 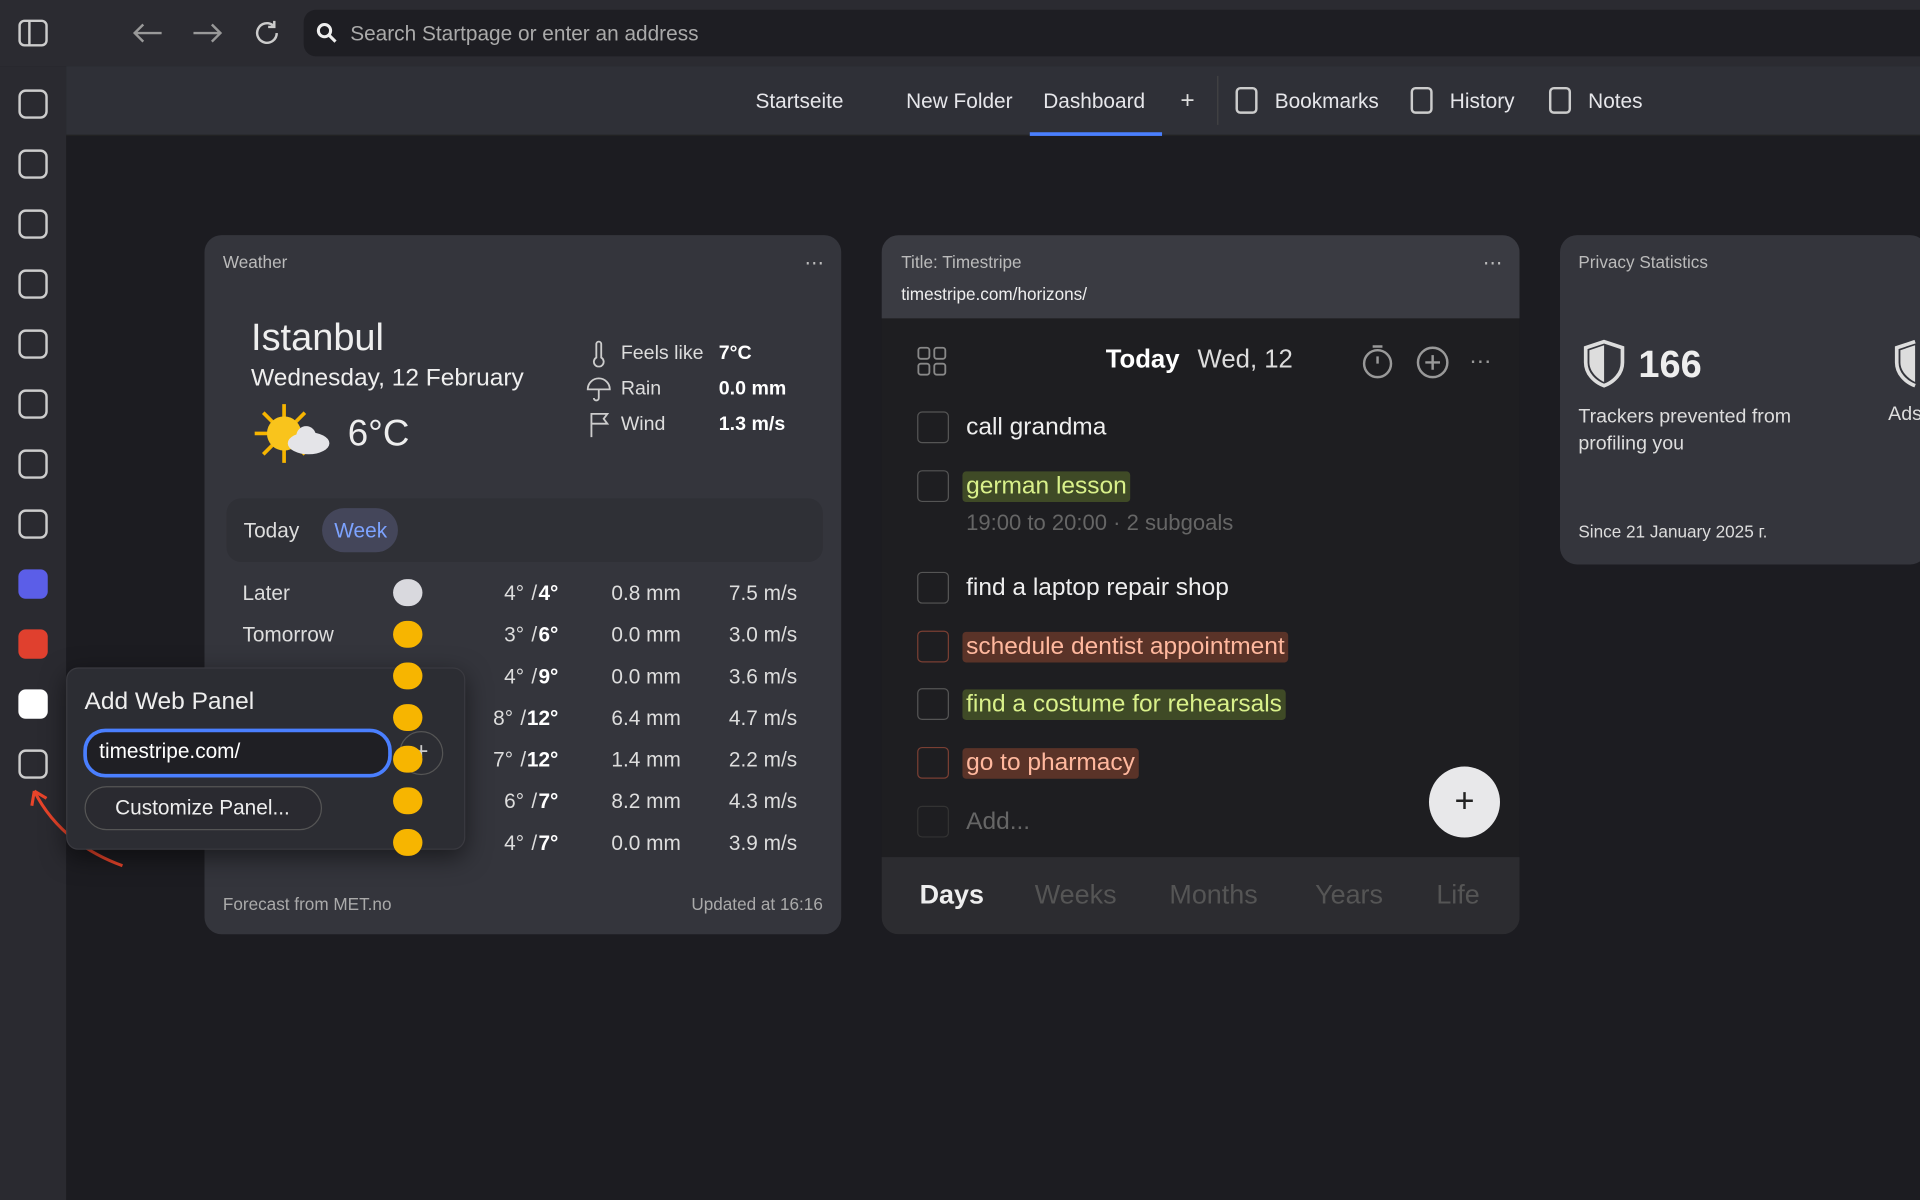 What do you see at coordinates (255, 262) in the screenshot?
I see `card-title: Weather` at bounding box center [255, 262].